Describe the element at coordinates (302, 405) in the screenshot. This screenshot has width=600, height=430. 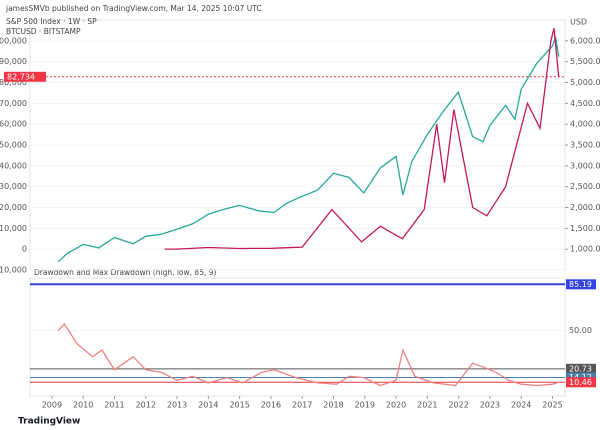
I see `x-tick-label: 2017` at that location.